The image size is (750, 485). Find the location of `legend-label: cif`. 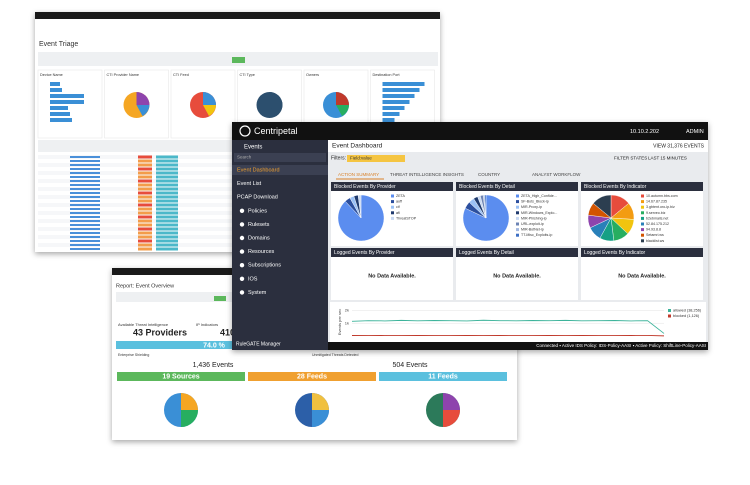

legend-label: cif is located at coordinates (398, 207).